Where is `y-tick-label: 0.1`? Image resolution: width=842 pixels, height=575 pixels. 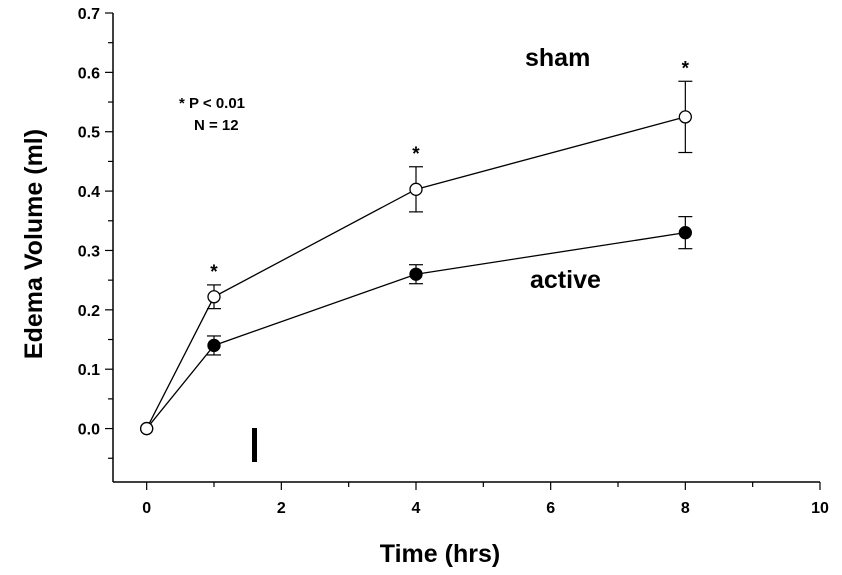
y-tick-label: 0.1 is located at coordinates (89, 370).